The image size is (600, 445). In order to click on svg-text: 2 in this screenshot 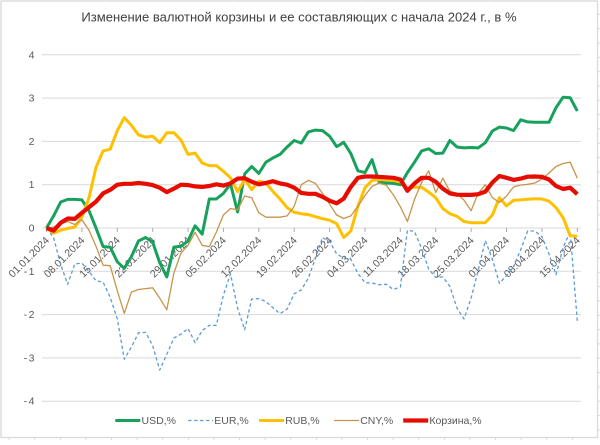, I will do `click(32, 142)`.